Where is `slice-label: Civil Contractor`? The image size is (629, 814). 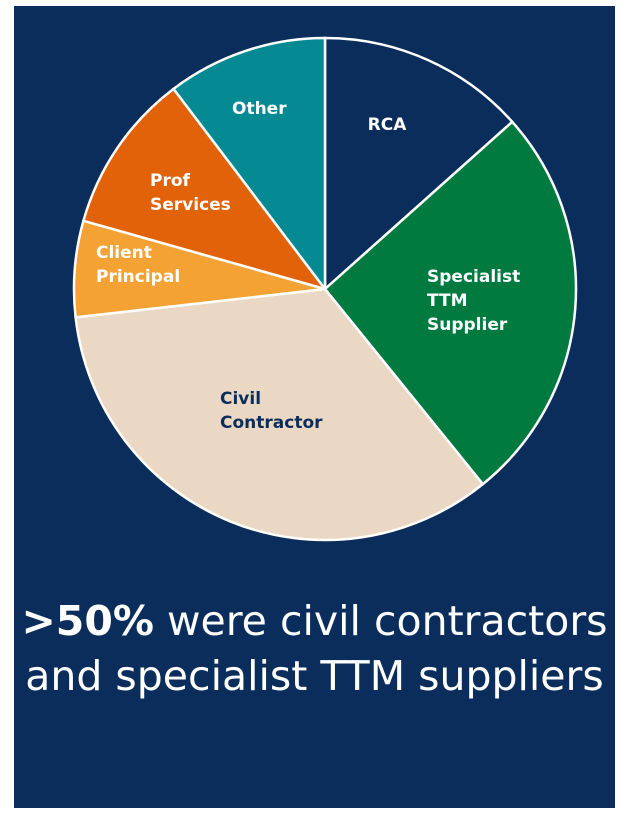
slice-label: Civil Contractor is located at coordinates (271, 411).